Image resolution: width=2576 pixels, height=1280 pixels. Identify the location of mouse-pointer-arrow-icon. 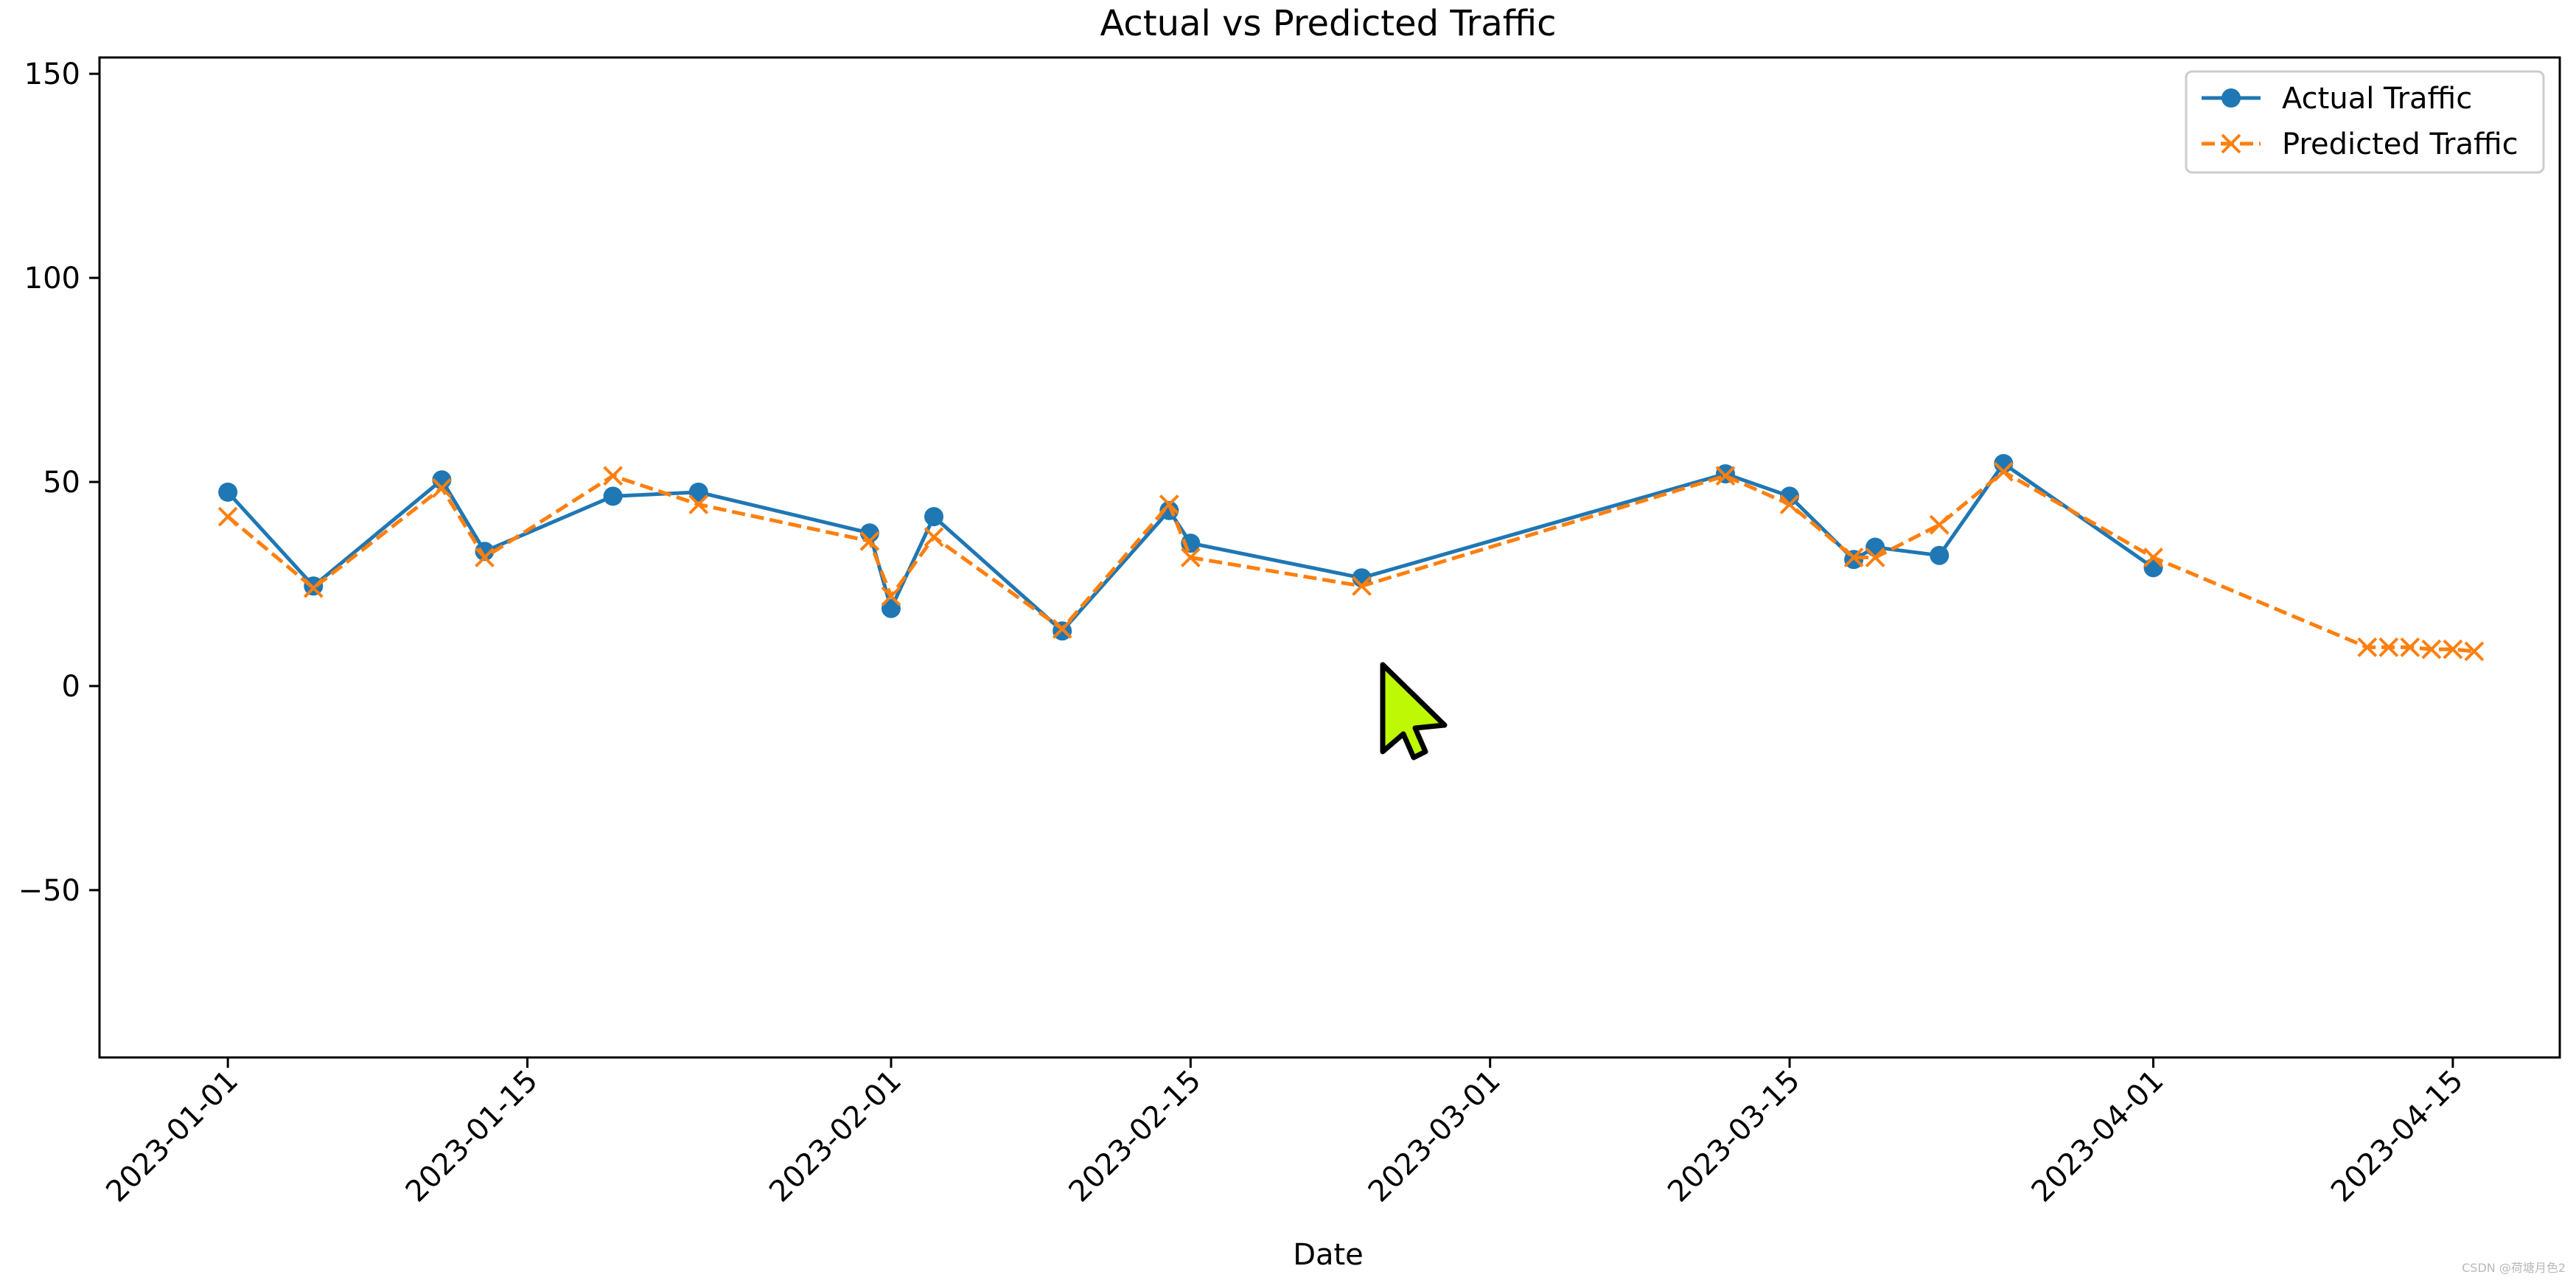
(1414, 711).